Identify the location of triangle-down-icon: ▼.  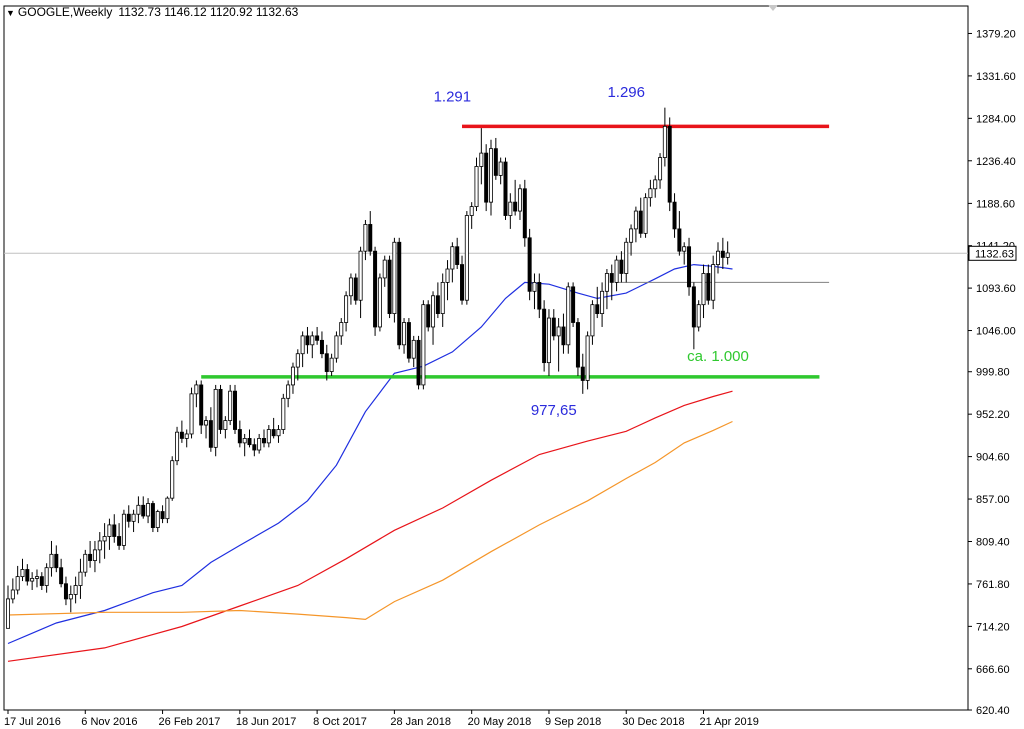
(10, 13).